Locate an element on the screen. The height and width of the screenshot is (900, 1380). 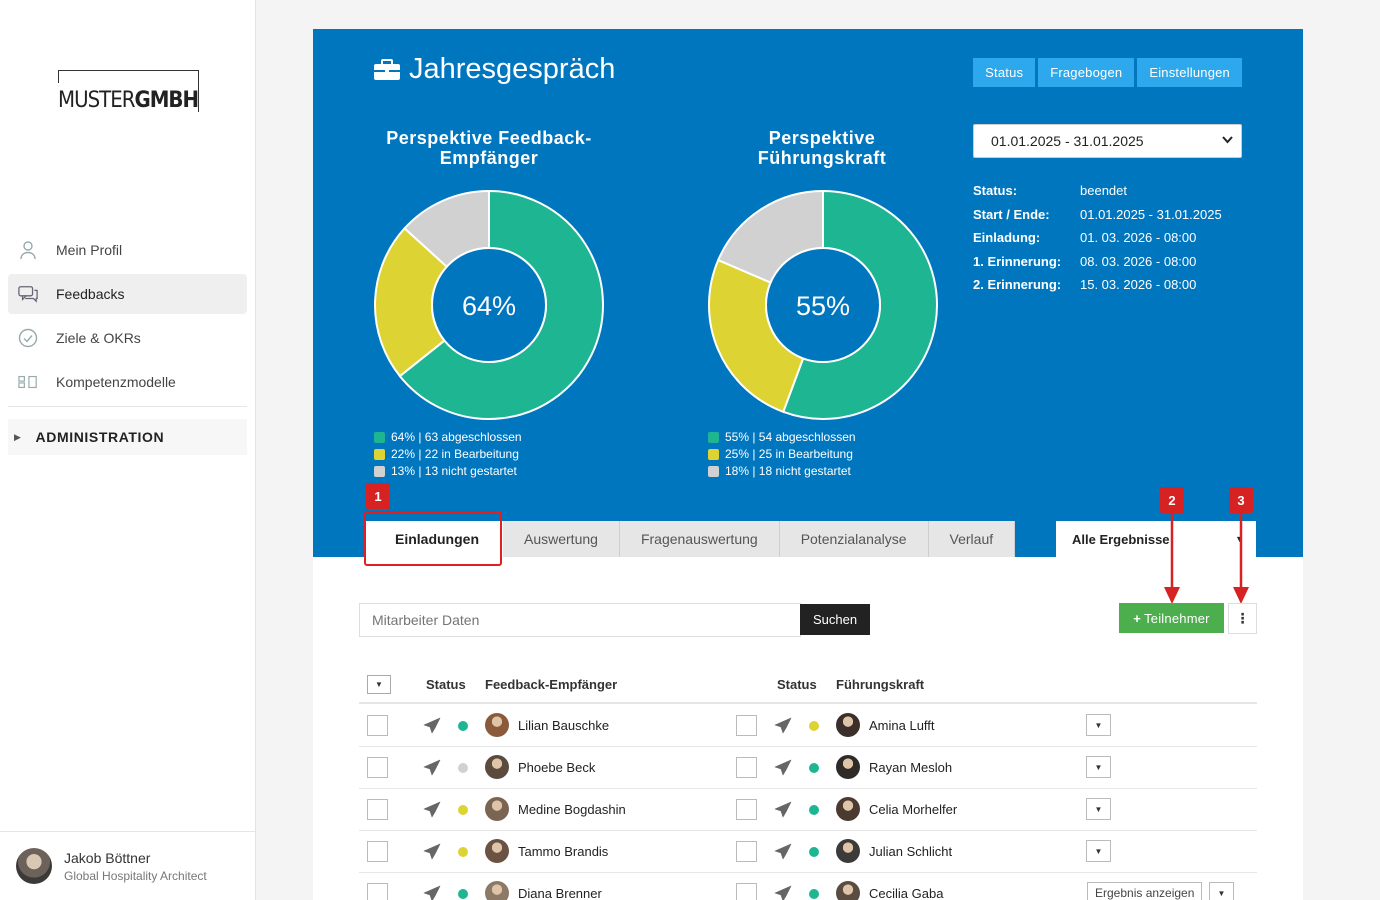
check-circle-icon is located at coordinates (28, 338).